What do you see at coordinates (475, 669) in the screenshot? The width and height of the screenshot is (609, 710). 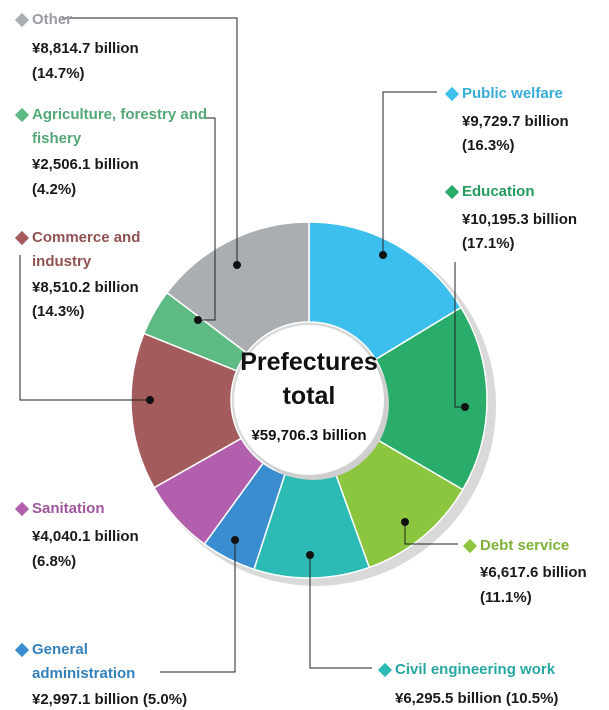 I see `category-label: Civil engineering work` at bounding box center [475, 669].